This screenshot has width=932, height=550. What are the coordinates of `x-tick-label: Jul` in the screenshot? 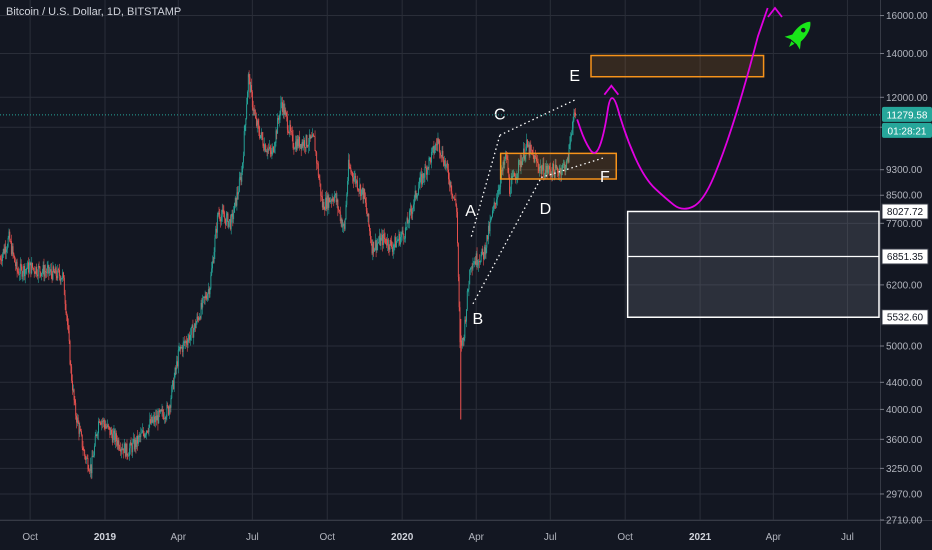 It's located at (847, 537).